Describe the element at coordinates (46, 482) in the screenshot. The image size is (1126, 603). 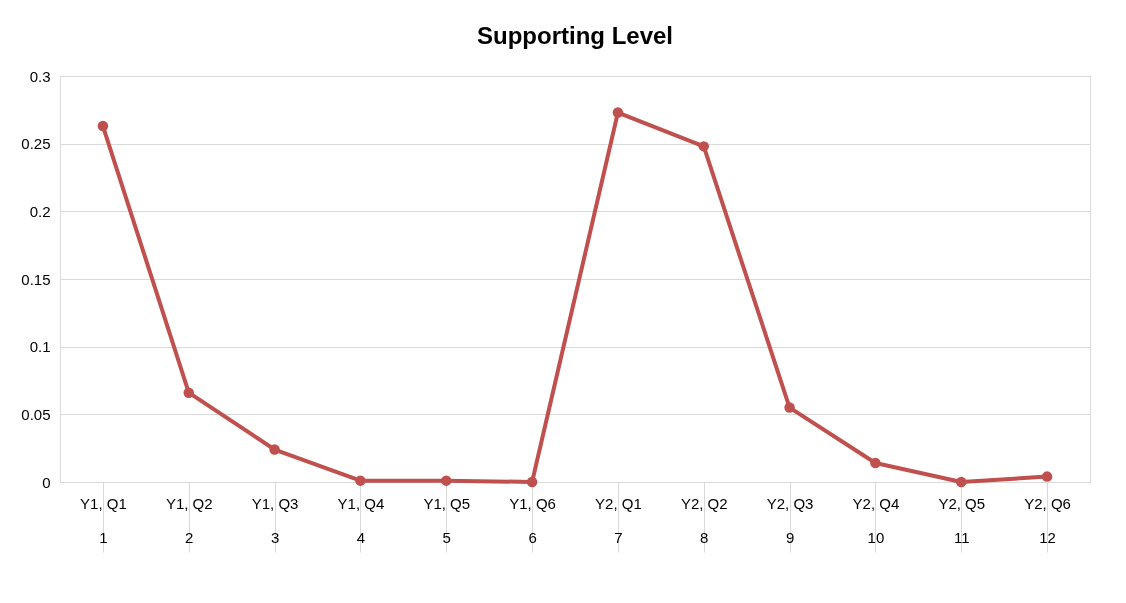
I see `y-tick-label: 0` at that location.